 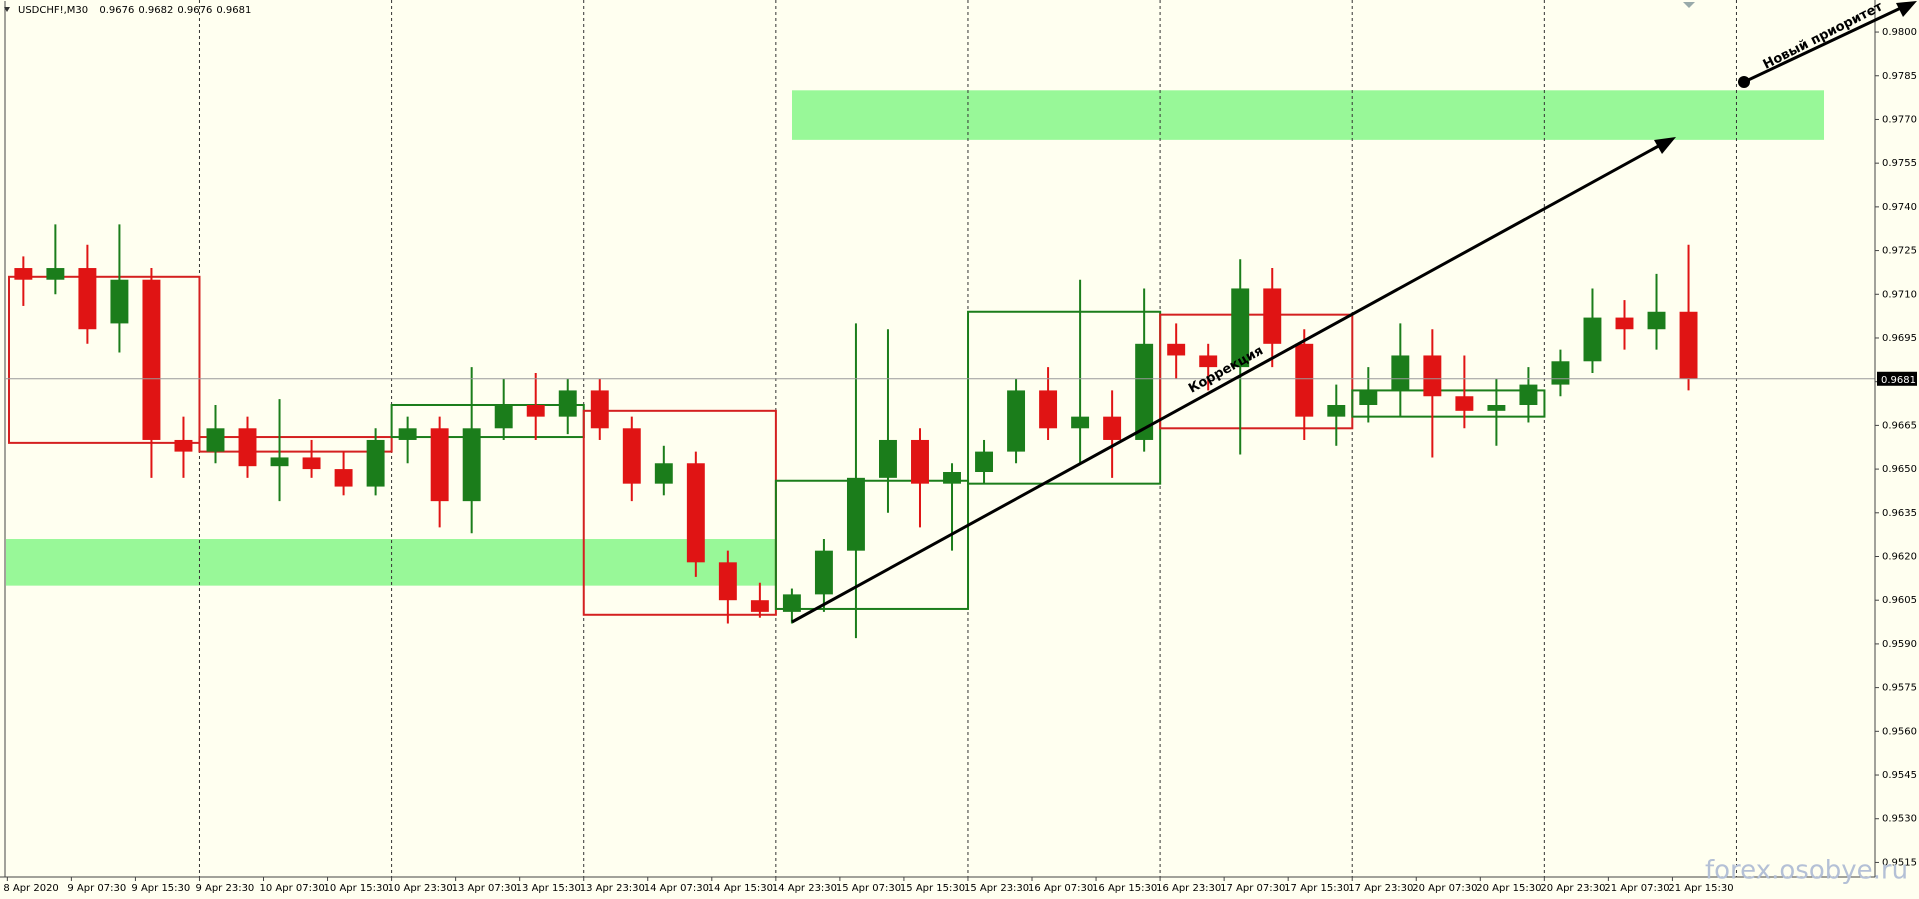 I want to click on x-tick-label: 20 Apr 15:30, so click(x=1508, y=888).